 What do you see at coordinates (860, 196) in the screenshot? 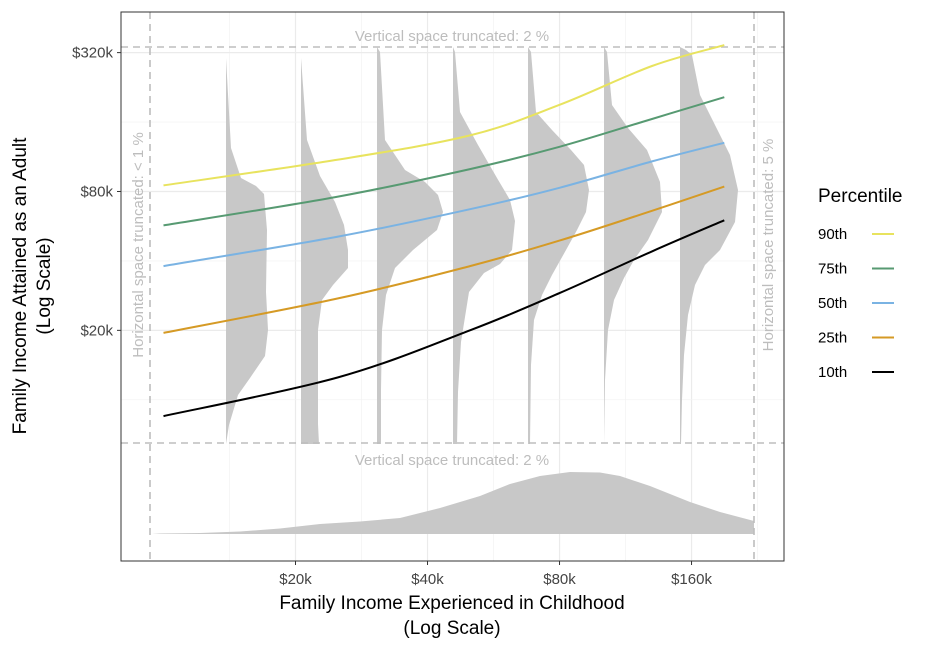
I see `legend-title: Percentile` at bounding box center [860, 196].